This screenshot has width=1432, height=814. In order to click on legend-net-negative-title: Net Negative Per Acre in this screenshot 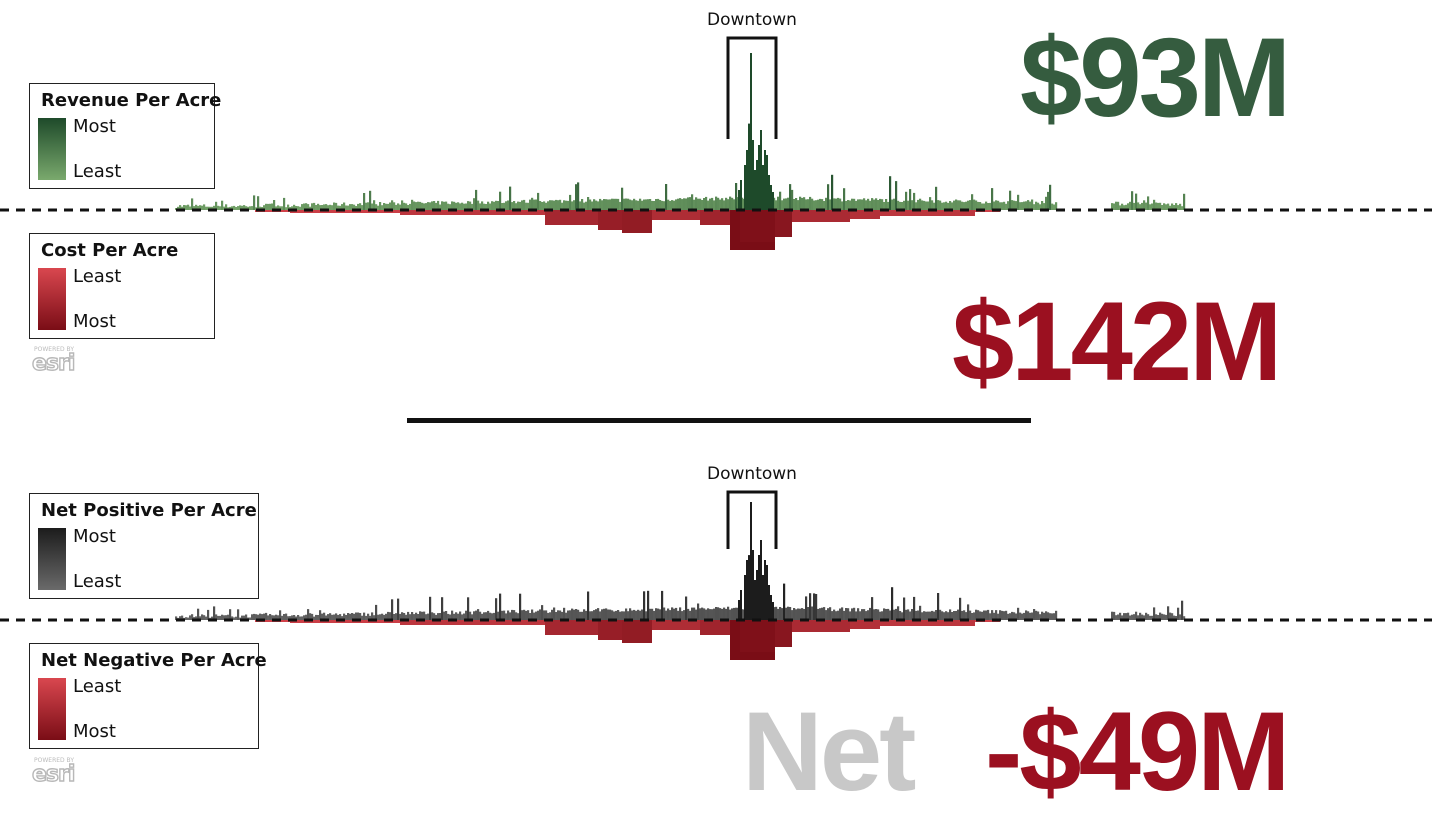, I will do `click(154, 660)`.